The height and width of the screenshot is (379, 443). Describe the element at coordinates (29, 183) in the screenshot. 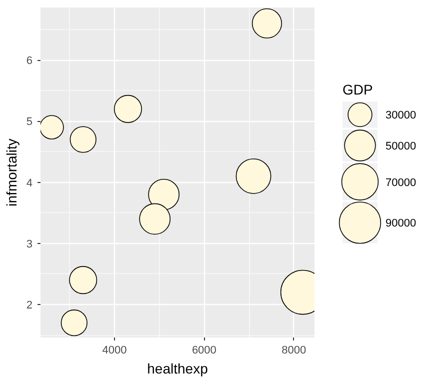

I see `y-tick-label: 4` at that location.